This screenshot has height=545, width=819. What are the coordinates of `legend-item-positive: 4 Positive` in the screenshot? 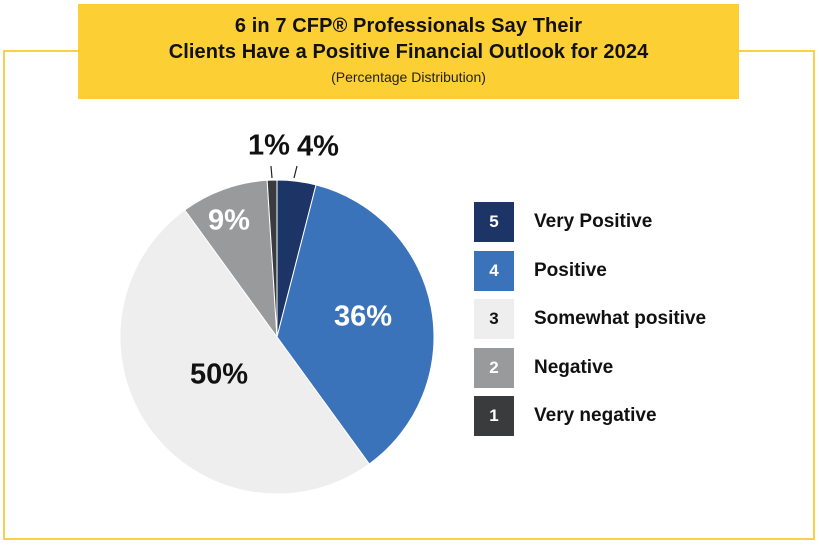 It's located at (624, 270).